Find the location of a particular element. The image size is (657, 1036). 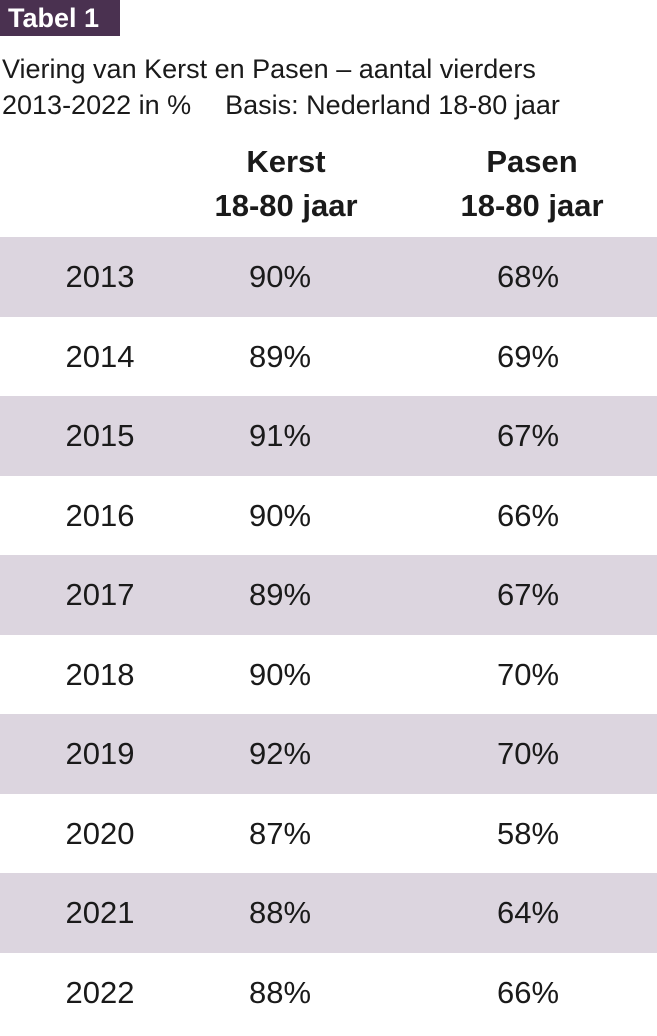

period-label: 2013-2022 in % is located at coordinates (97, 105).